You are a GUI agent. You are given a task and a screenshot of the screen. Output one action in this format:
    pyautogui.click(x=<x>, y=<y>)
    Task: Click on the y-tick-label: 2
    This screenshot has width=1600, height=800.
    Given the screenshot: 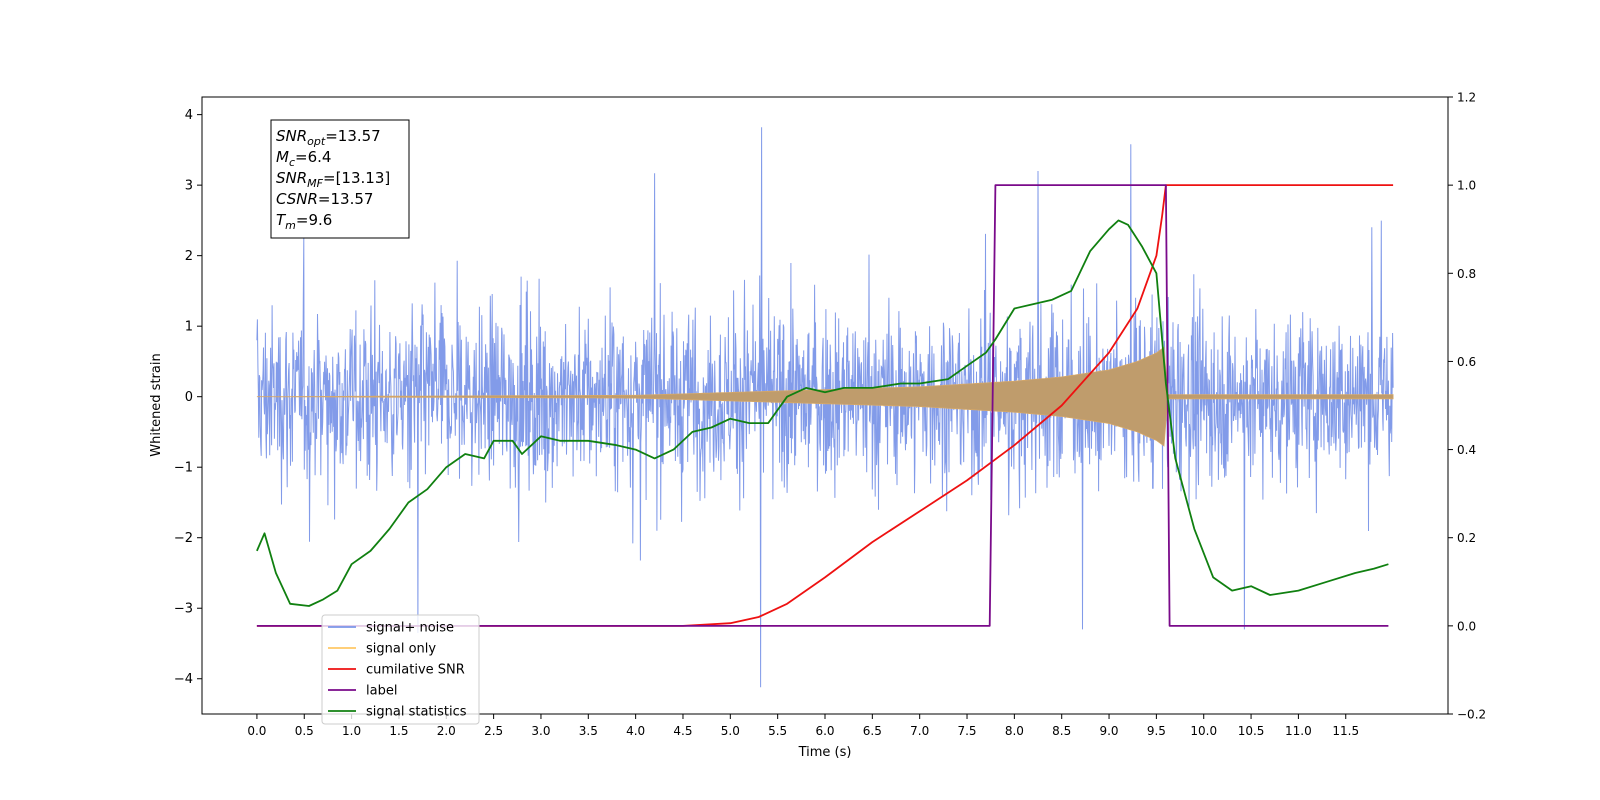 What is the action you would take?
    pyautogui.click(x=189, y=256)
    